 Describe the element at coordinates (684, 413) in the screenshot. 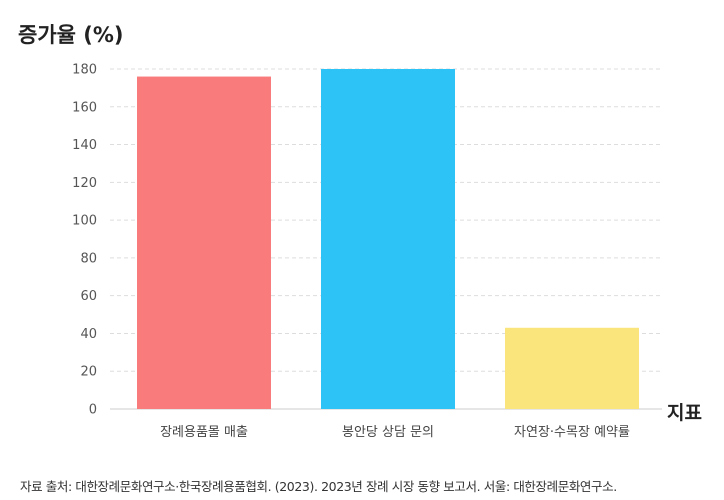

I see `x-axis-title: 지표` at that location.